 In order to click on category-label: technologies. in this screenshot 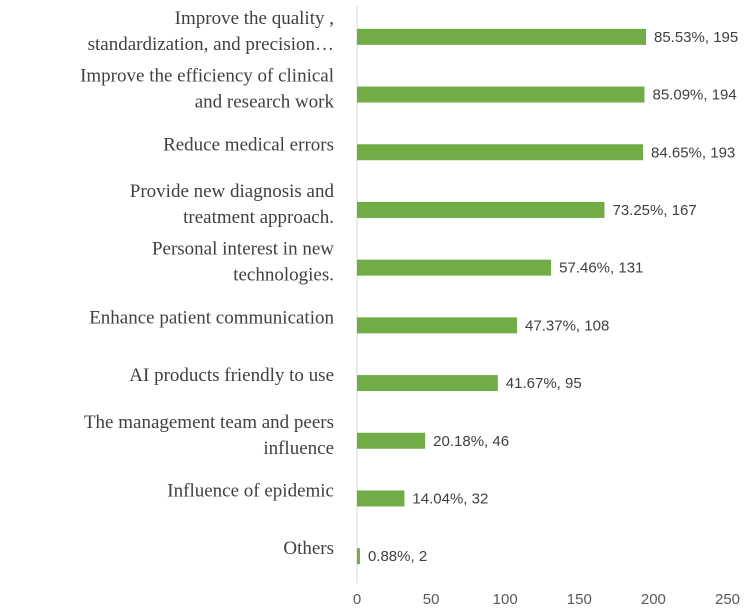, I will do `click(283, 275)`.